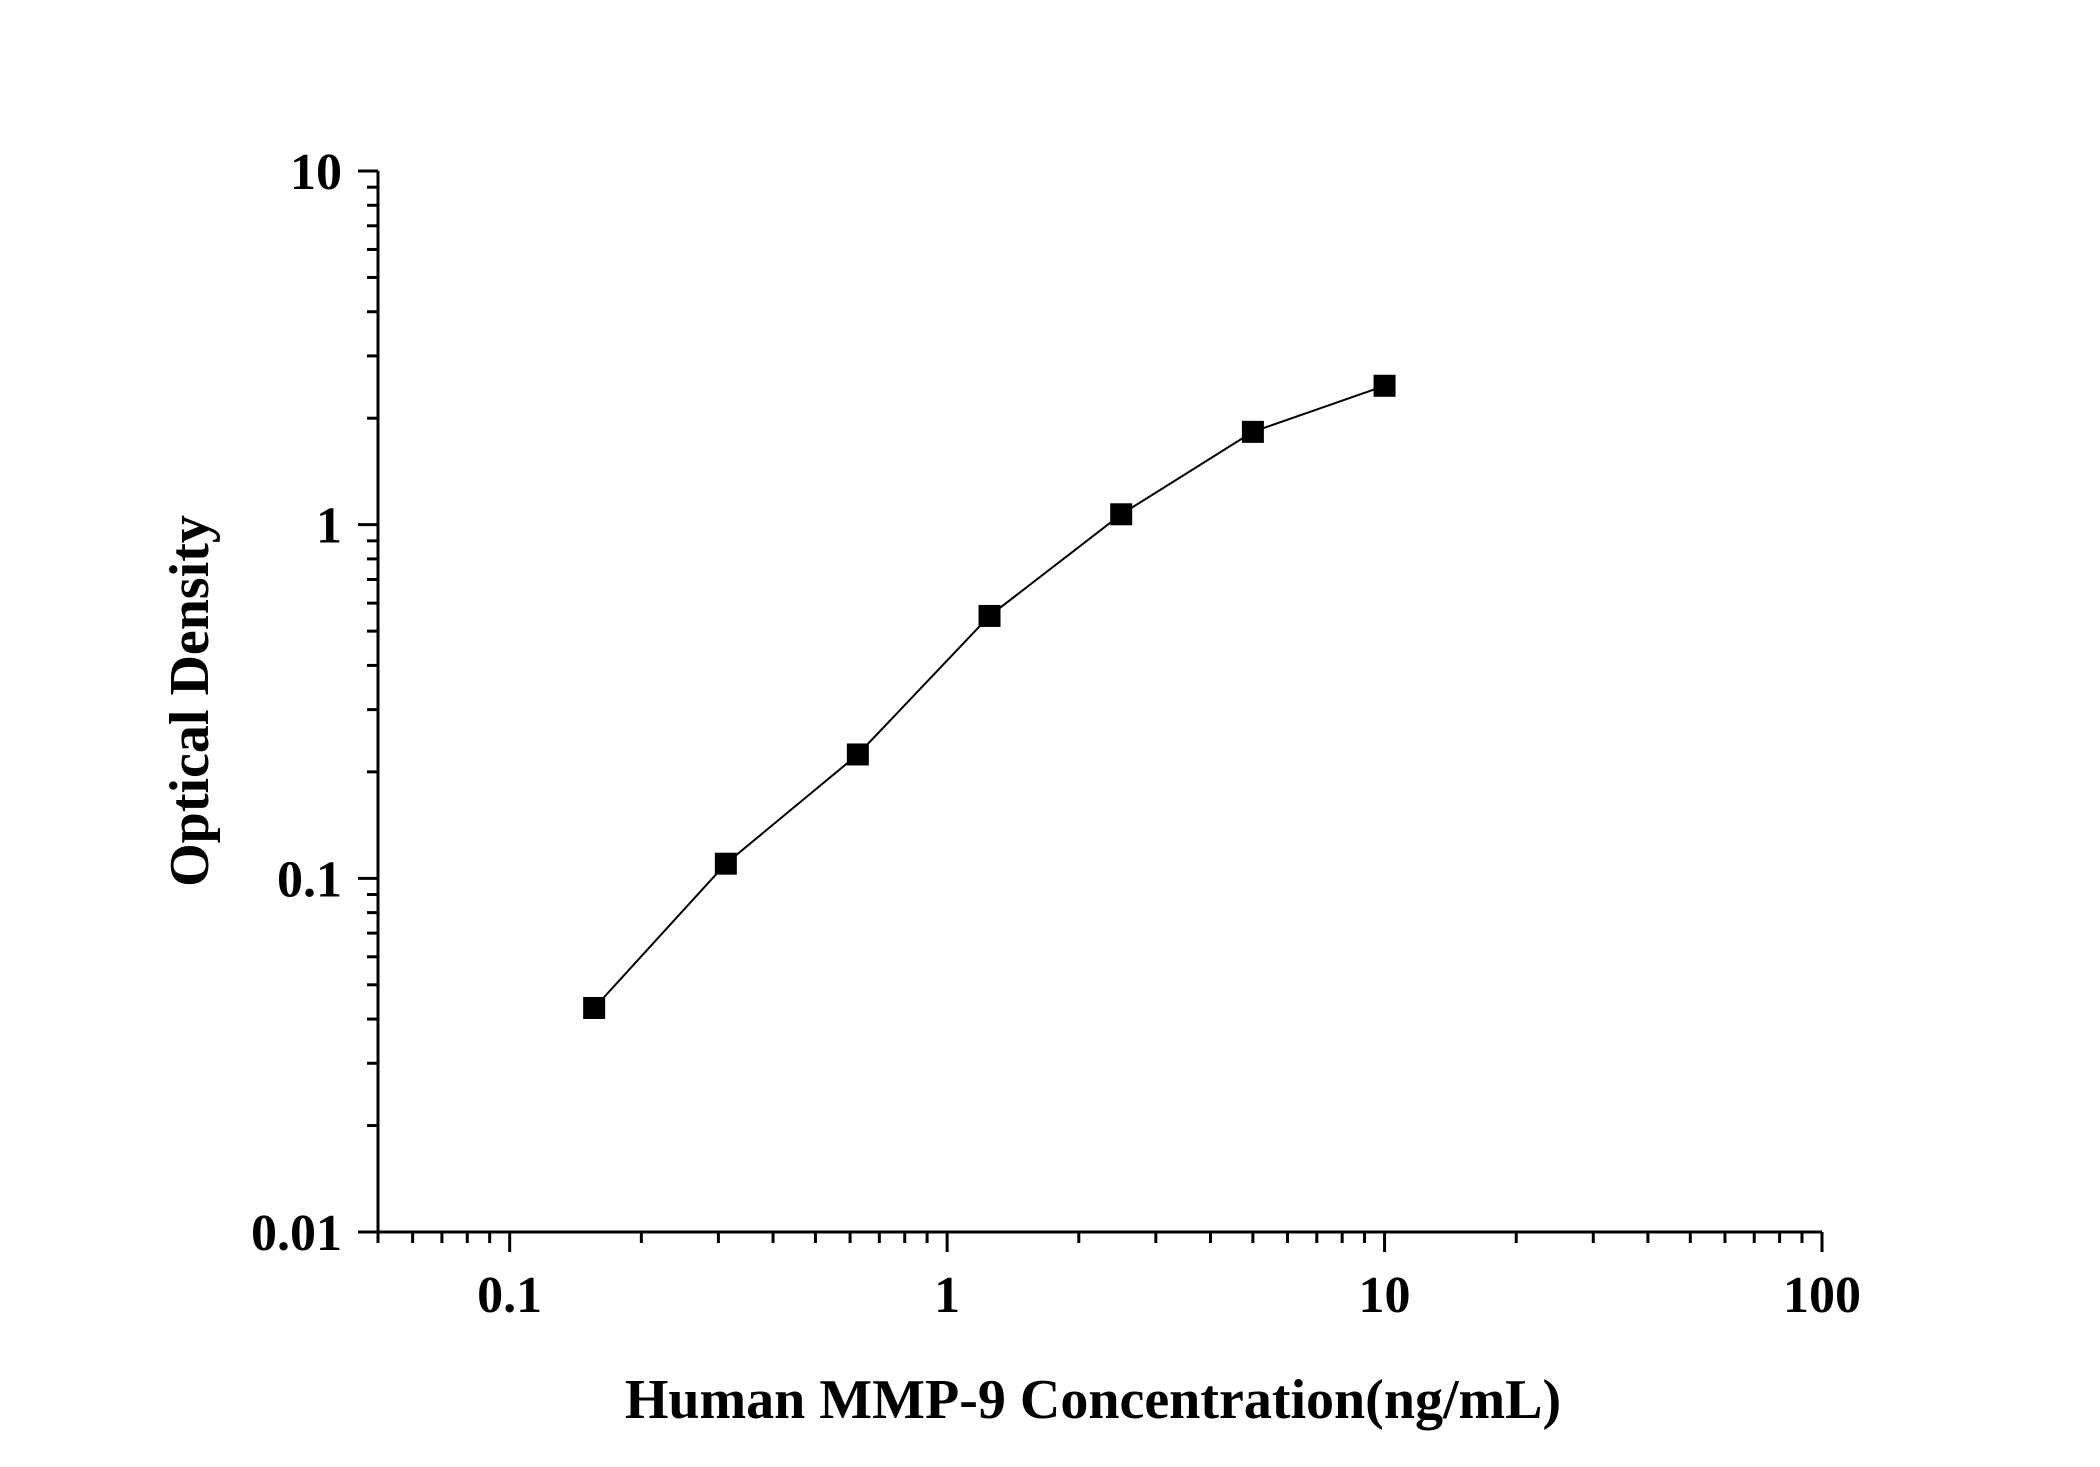  I want to click on y-tick-label: 0.1, so click(309, 879).